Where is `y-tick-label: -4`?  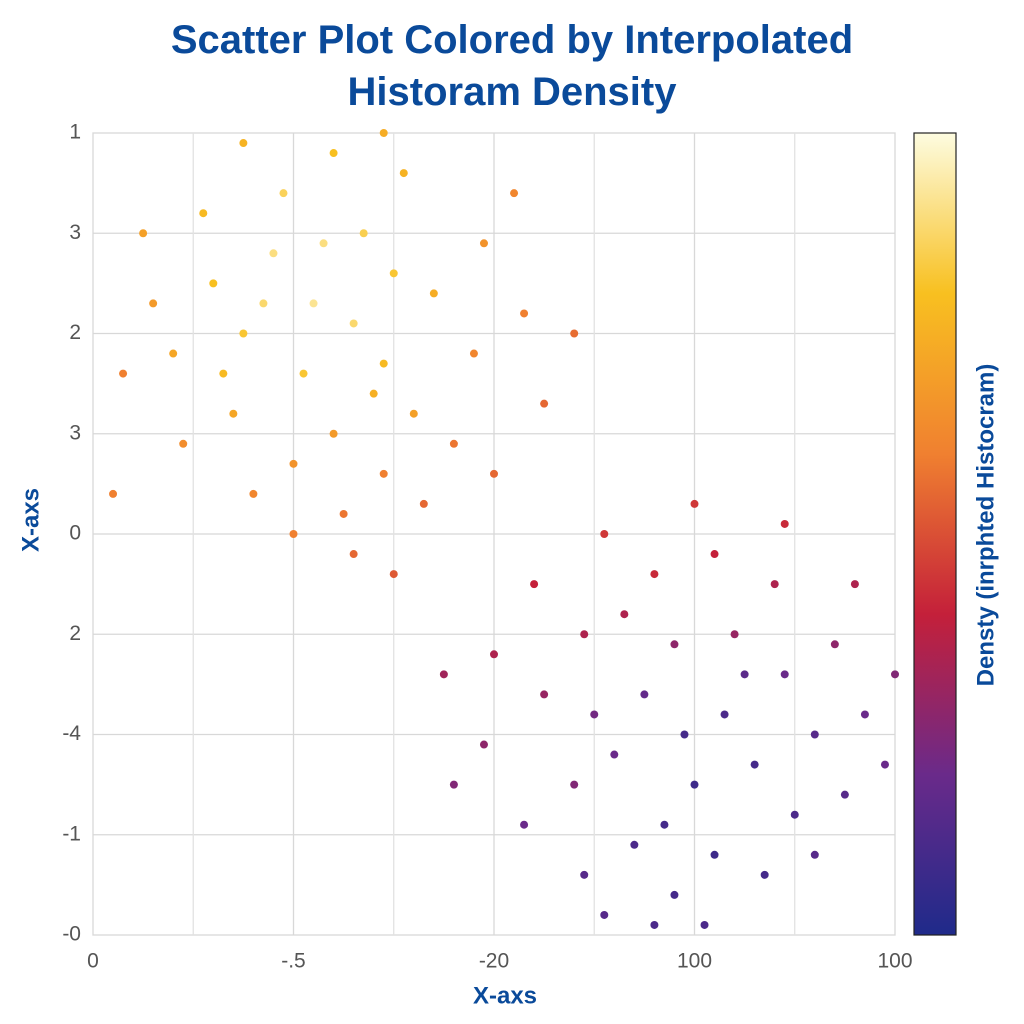 y-tick-label: -4 is located at coordinates (71, 733).